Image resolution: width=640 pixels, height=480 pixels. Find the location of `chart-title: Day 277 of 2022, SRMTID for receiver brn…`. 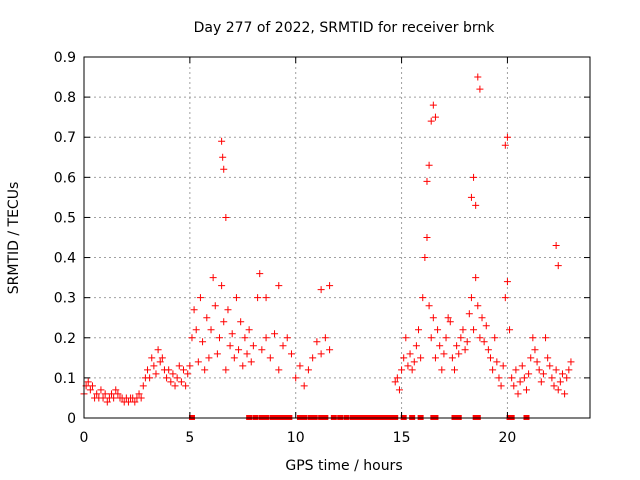

chart-title: Day 277 of 2022, SRMTID for receiver brn… is located at coordinates (345, 28).